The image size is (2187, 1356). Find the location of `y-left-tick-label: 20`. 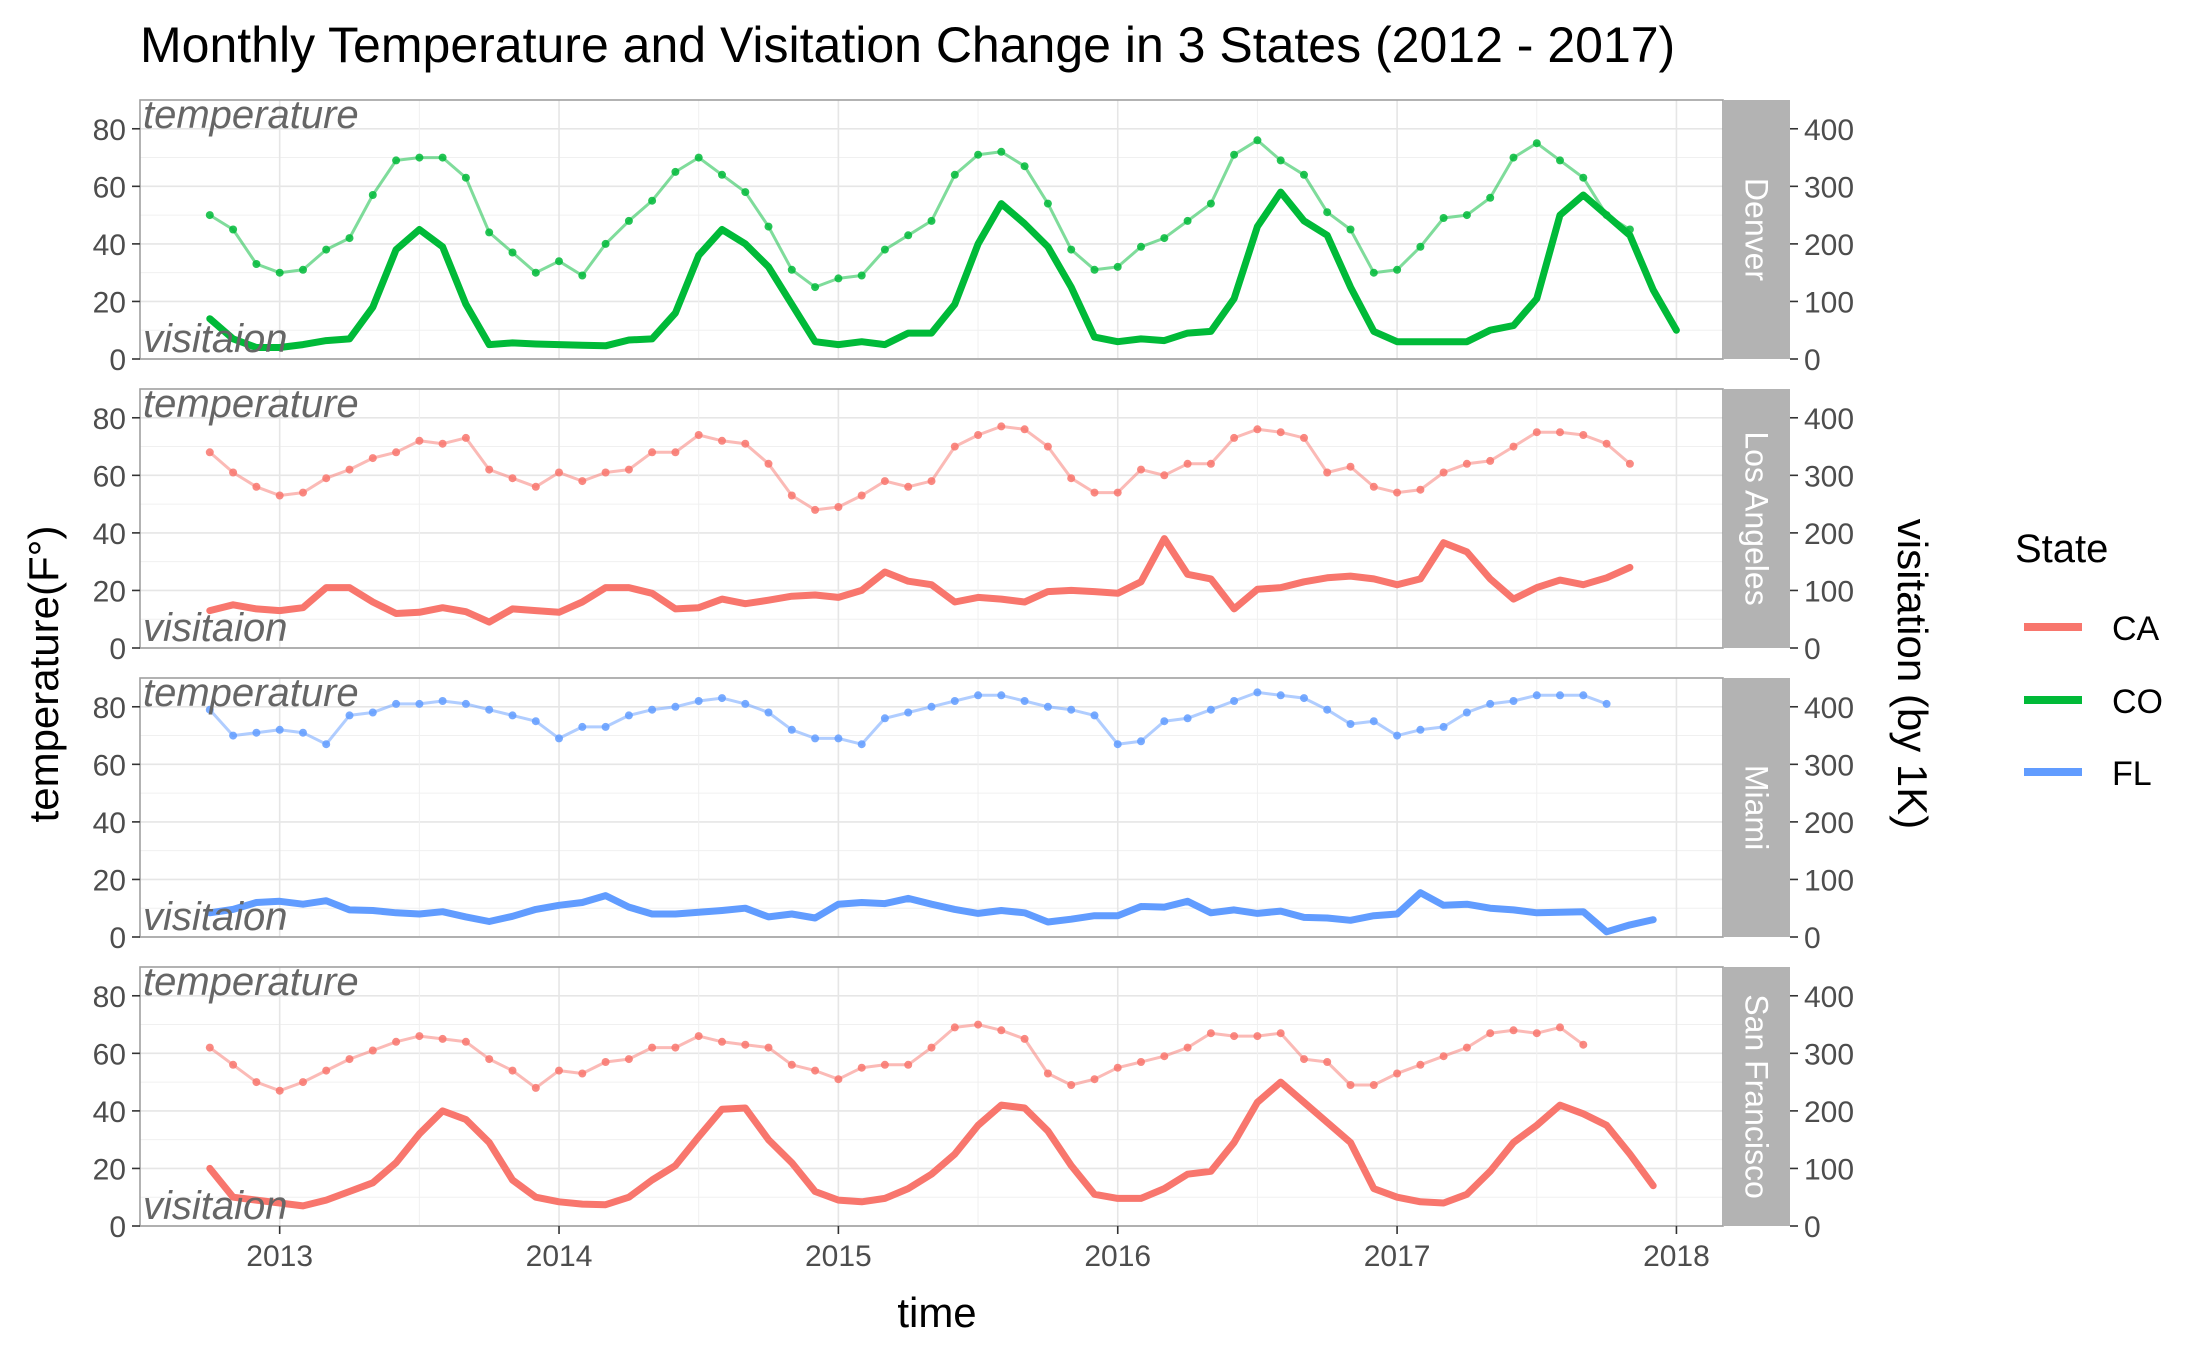

y-left-tick-label: 20 is located at coordinates (109, 1169).